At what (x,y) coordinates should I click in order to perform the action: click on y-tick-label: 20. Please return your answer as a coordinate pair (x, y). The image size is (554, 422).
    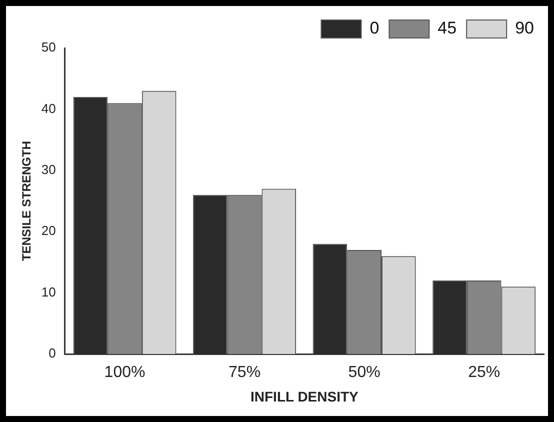
    Looking at the image, I should click on (48, 230).